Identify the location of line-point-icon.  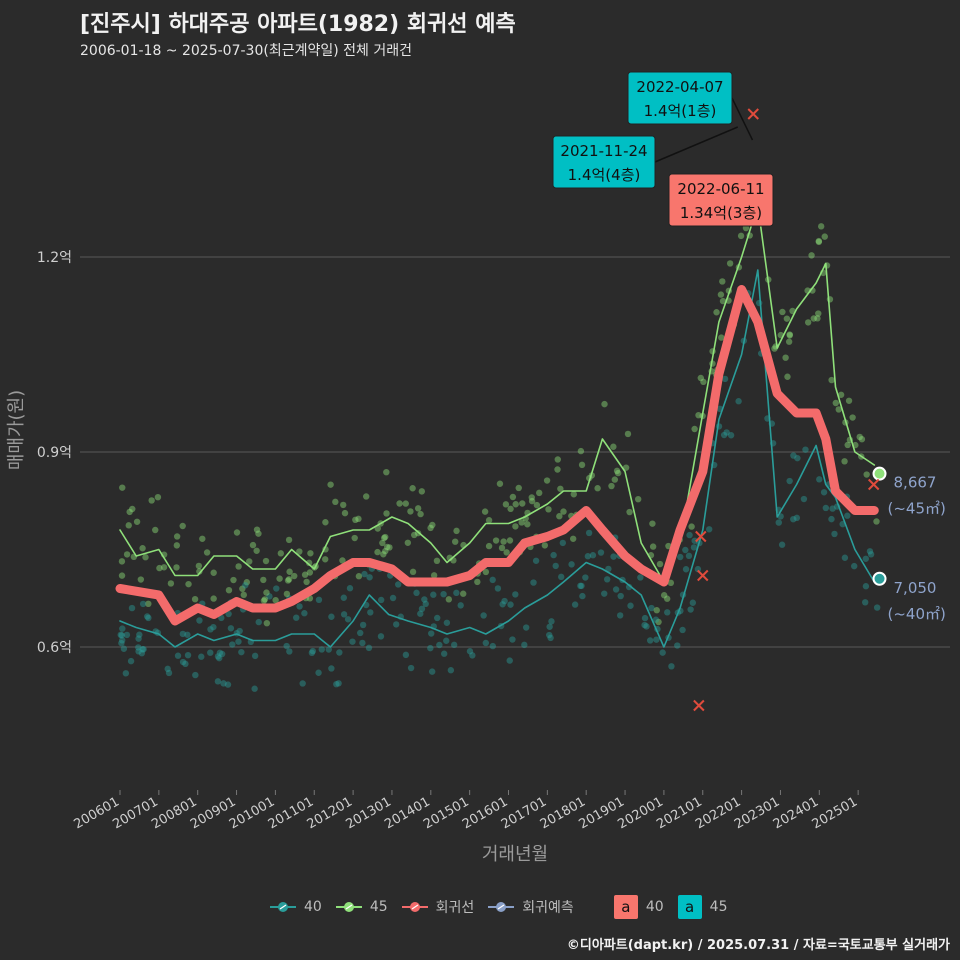
(414, 907).